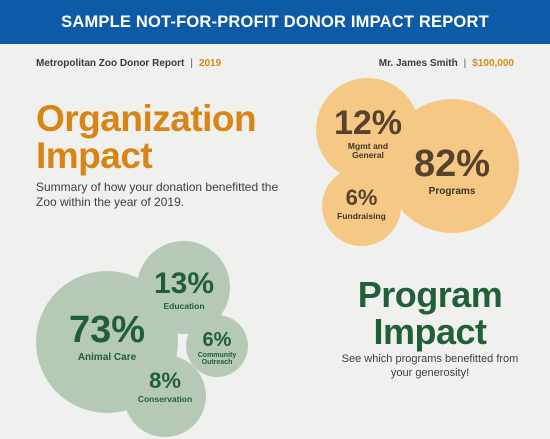  I want to click on program-impact-heading: Program Impact, so click(430, 313).